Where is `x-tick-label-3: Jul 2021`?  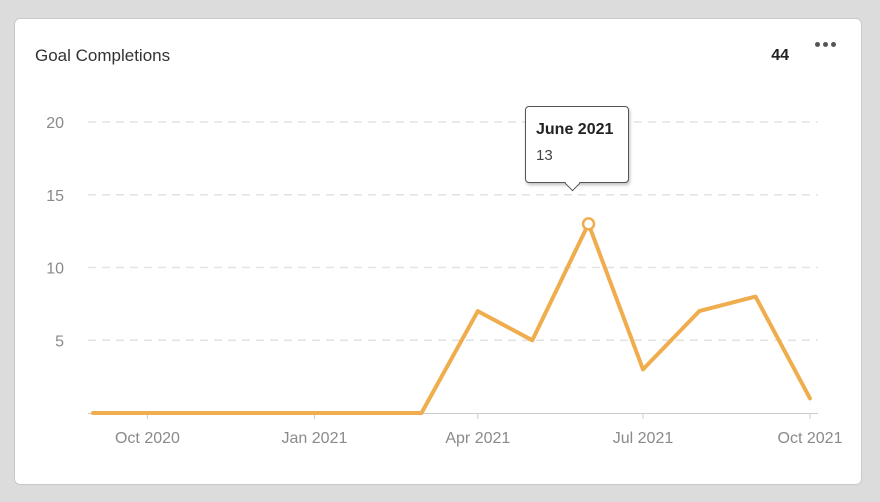 x-tick-label-3: Jul 2021 is located at coordinates (643, 438).